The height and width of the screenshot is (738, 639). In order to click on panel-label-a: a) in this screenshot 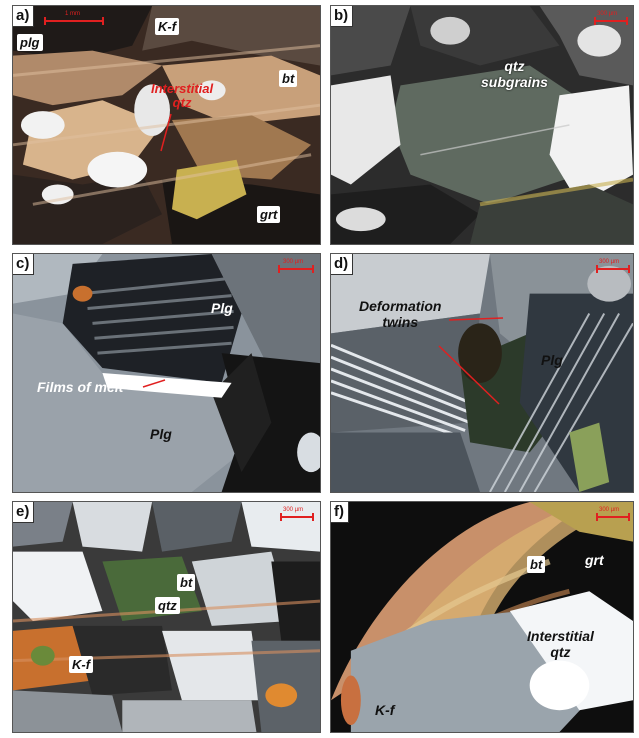, I will do `click(24, 16)`.